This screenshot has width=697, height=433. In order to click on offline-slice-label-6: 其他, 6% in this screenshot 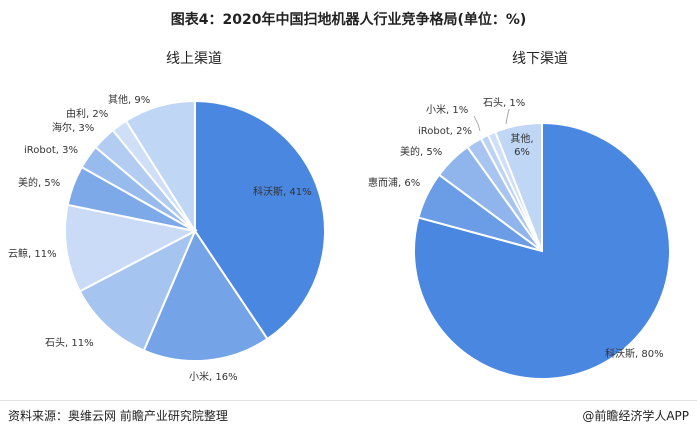, I will do `click(521, 145)`.